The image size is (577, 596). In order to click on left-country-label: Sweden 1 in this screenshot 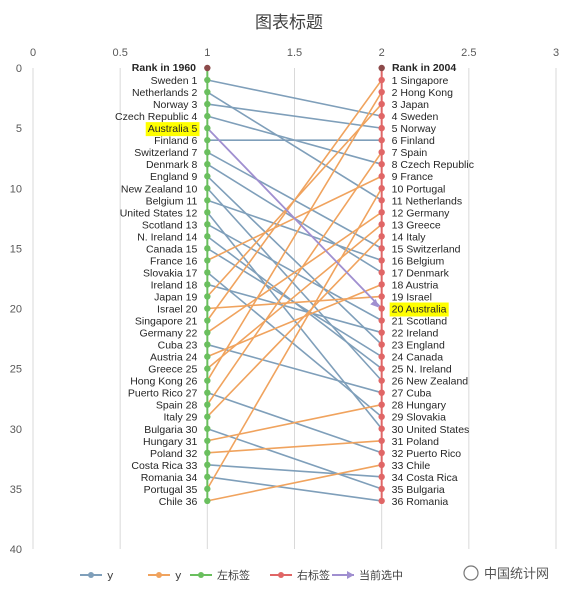, I will do `click(174, 81)`.